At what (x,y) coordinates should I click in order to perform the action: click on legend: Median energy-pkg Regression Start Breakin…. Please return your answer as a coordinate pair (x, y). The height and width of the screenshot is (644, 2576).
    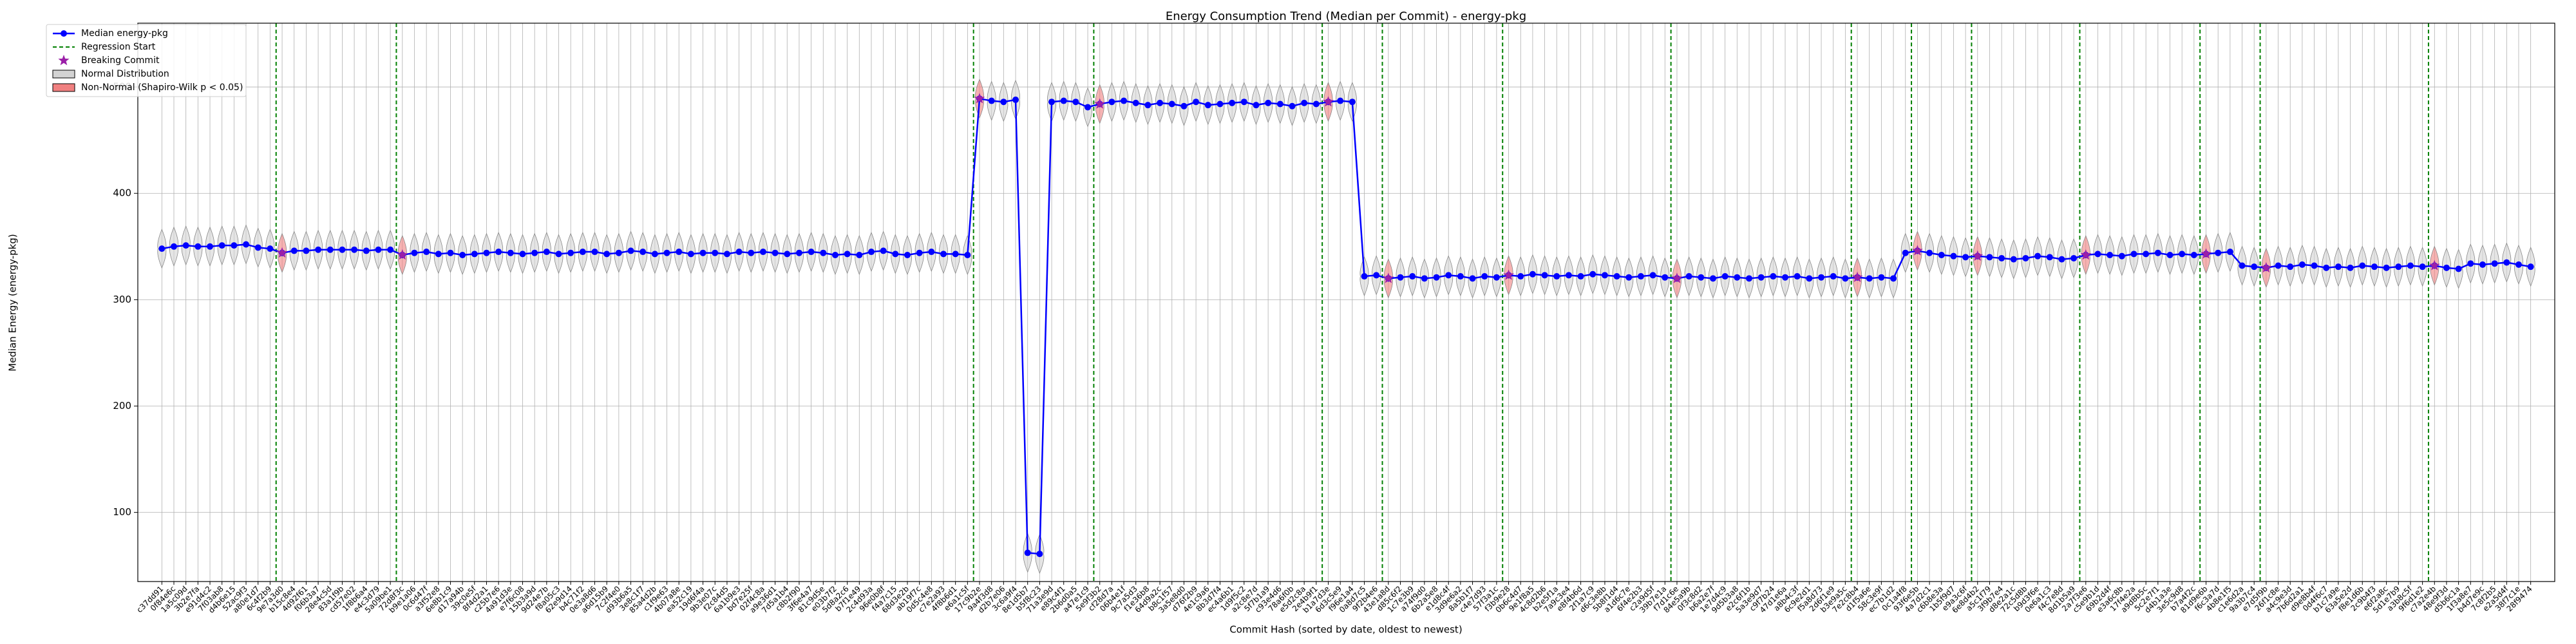
    Looking at the image, I should click on (147, 60).